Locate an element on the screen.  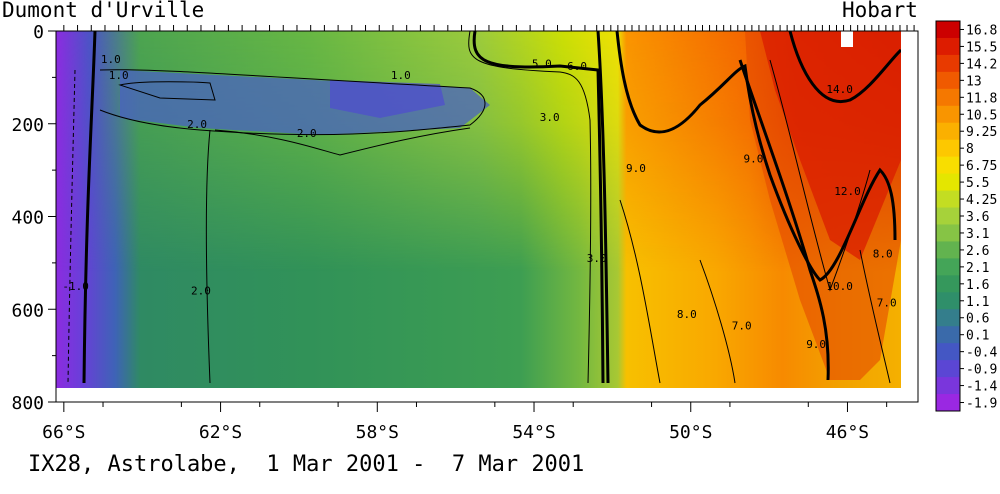
contour-label: 12.0 is located at coordinates (847, 191).